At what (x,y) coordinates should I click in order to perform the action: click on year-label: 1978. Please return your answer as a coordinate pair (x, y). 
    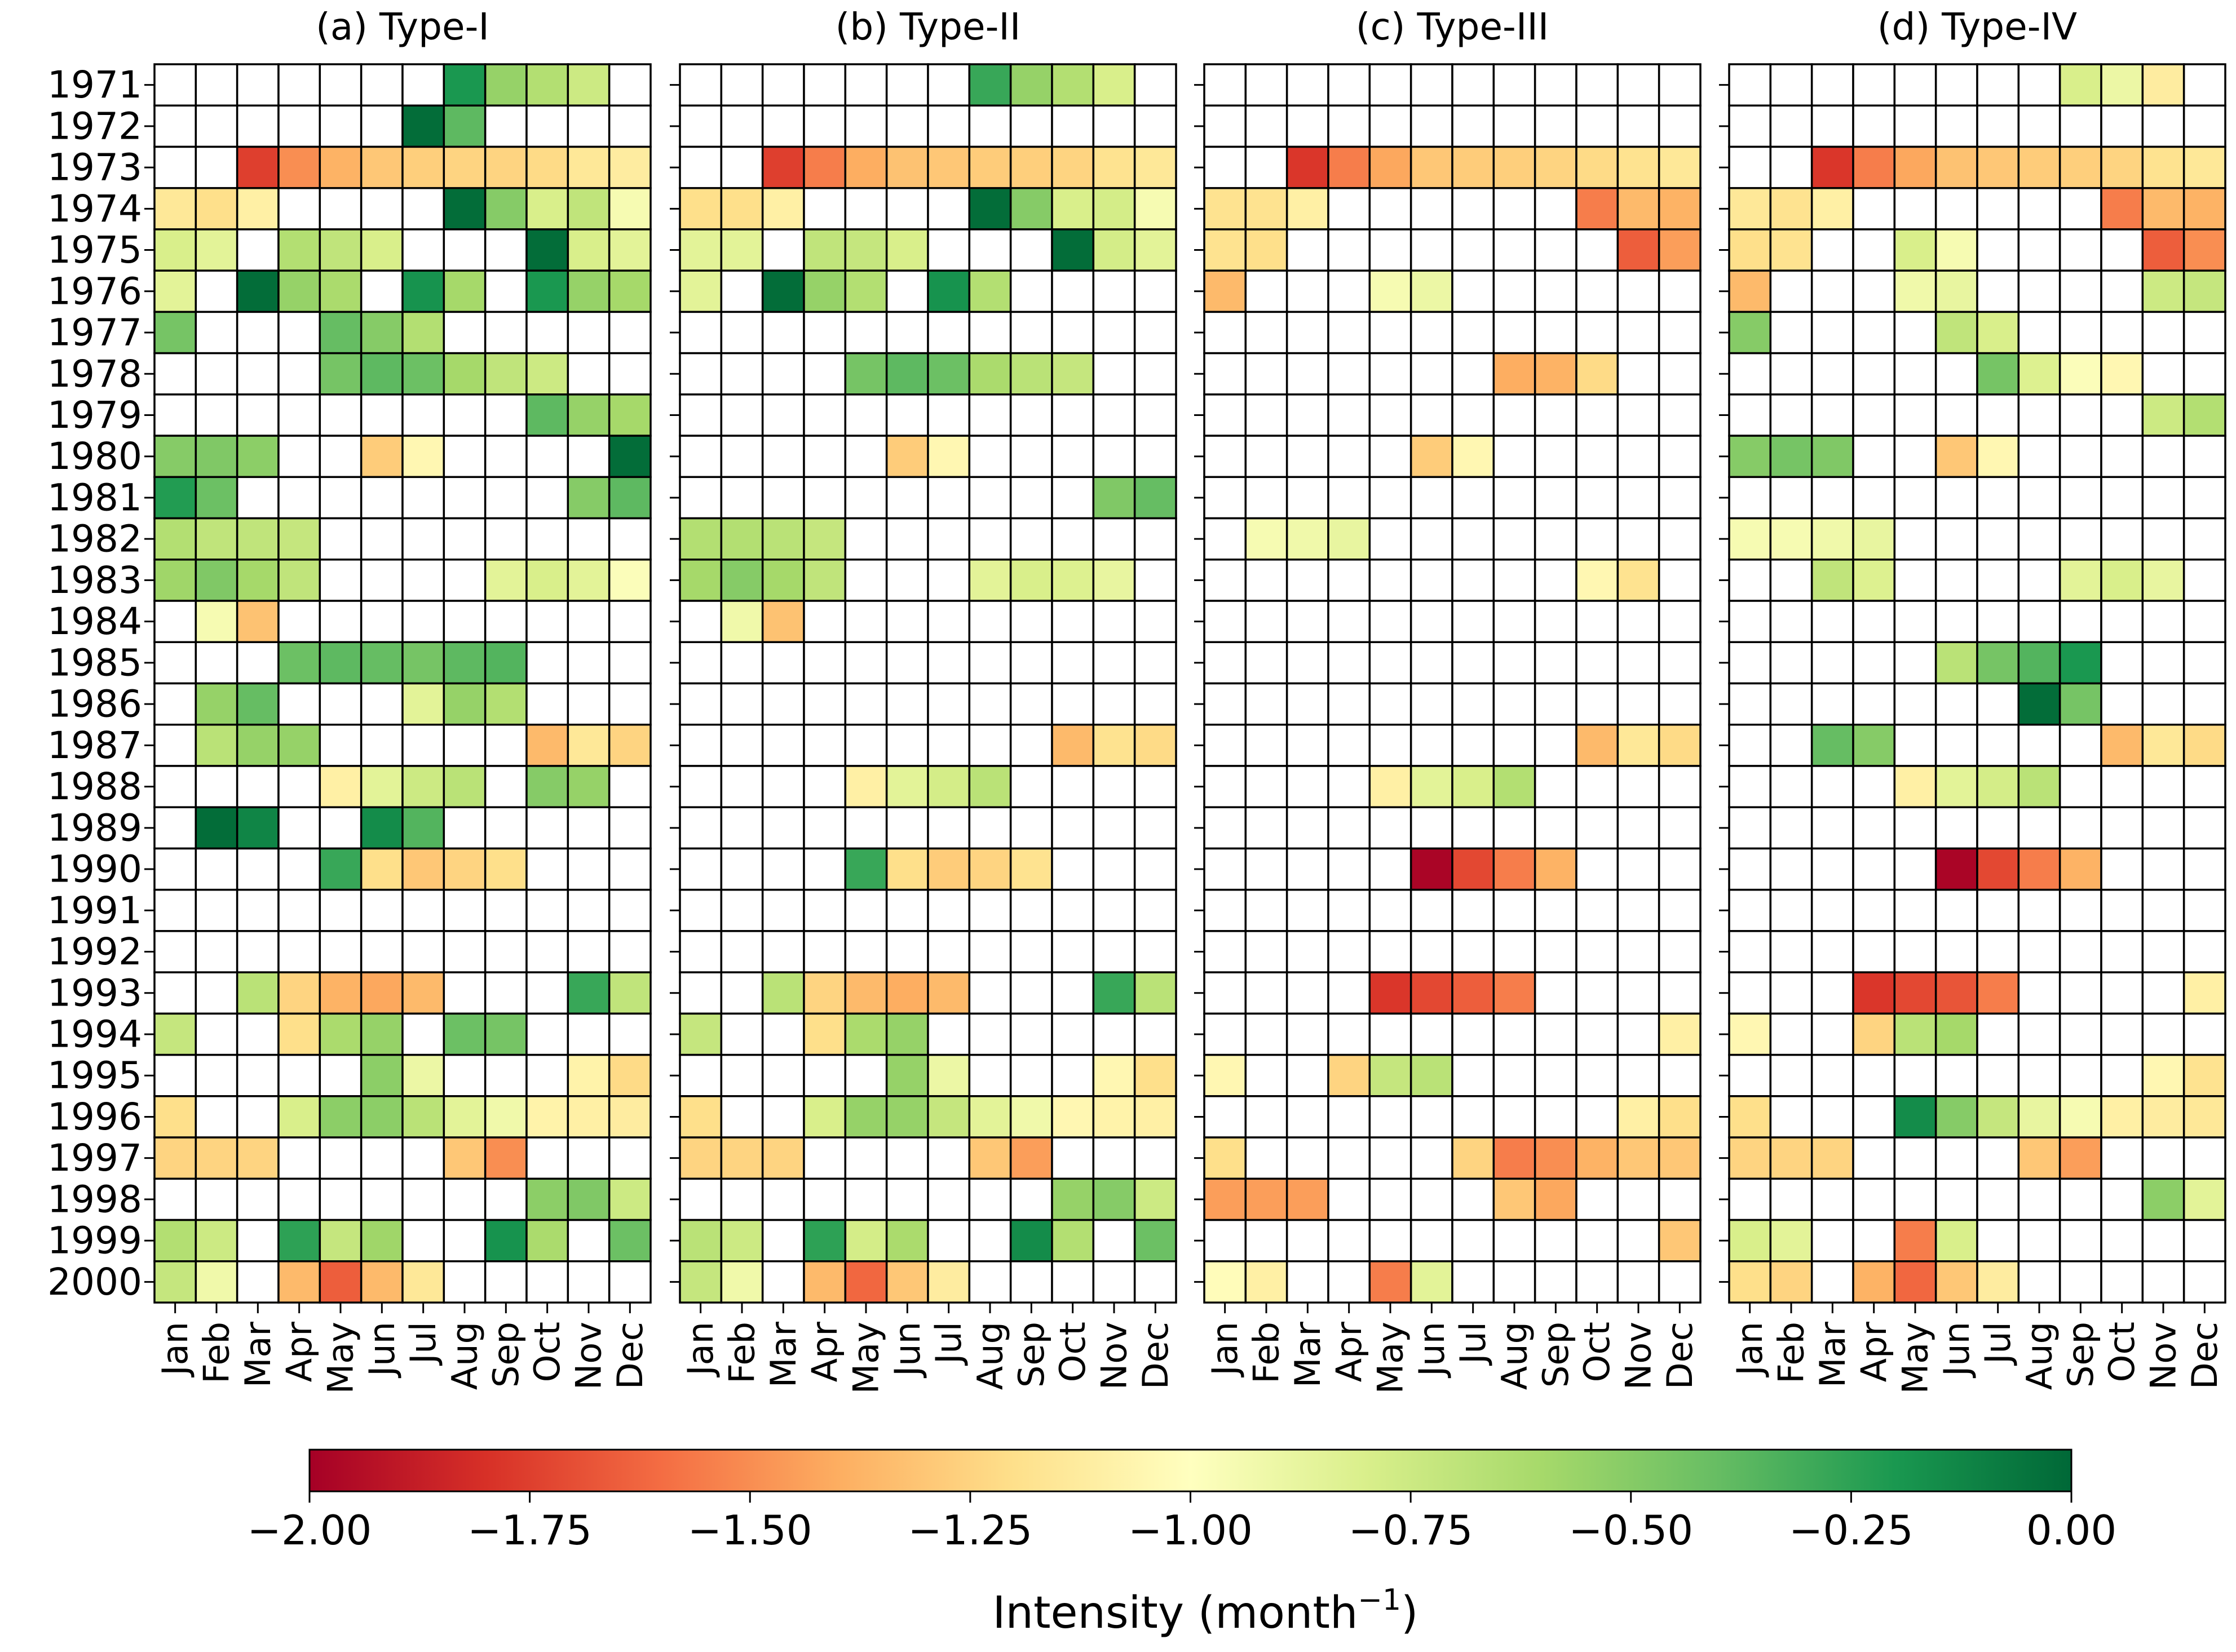
    Looking at the image, I should click on (94, 374).